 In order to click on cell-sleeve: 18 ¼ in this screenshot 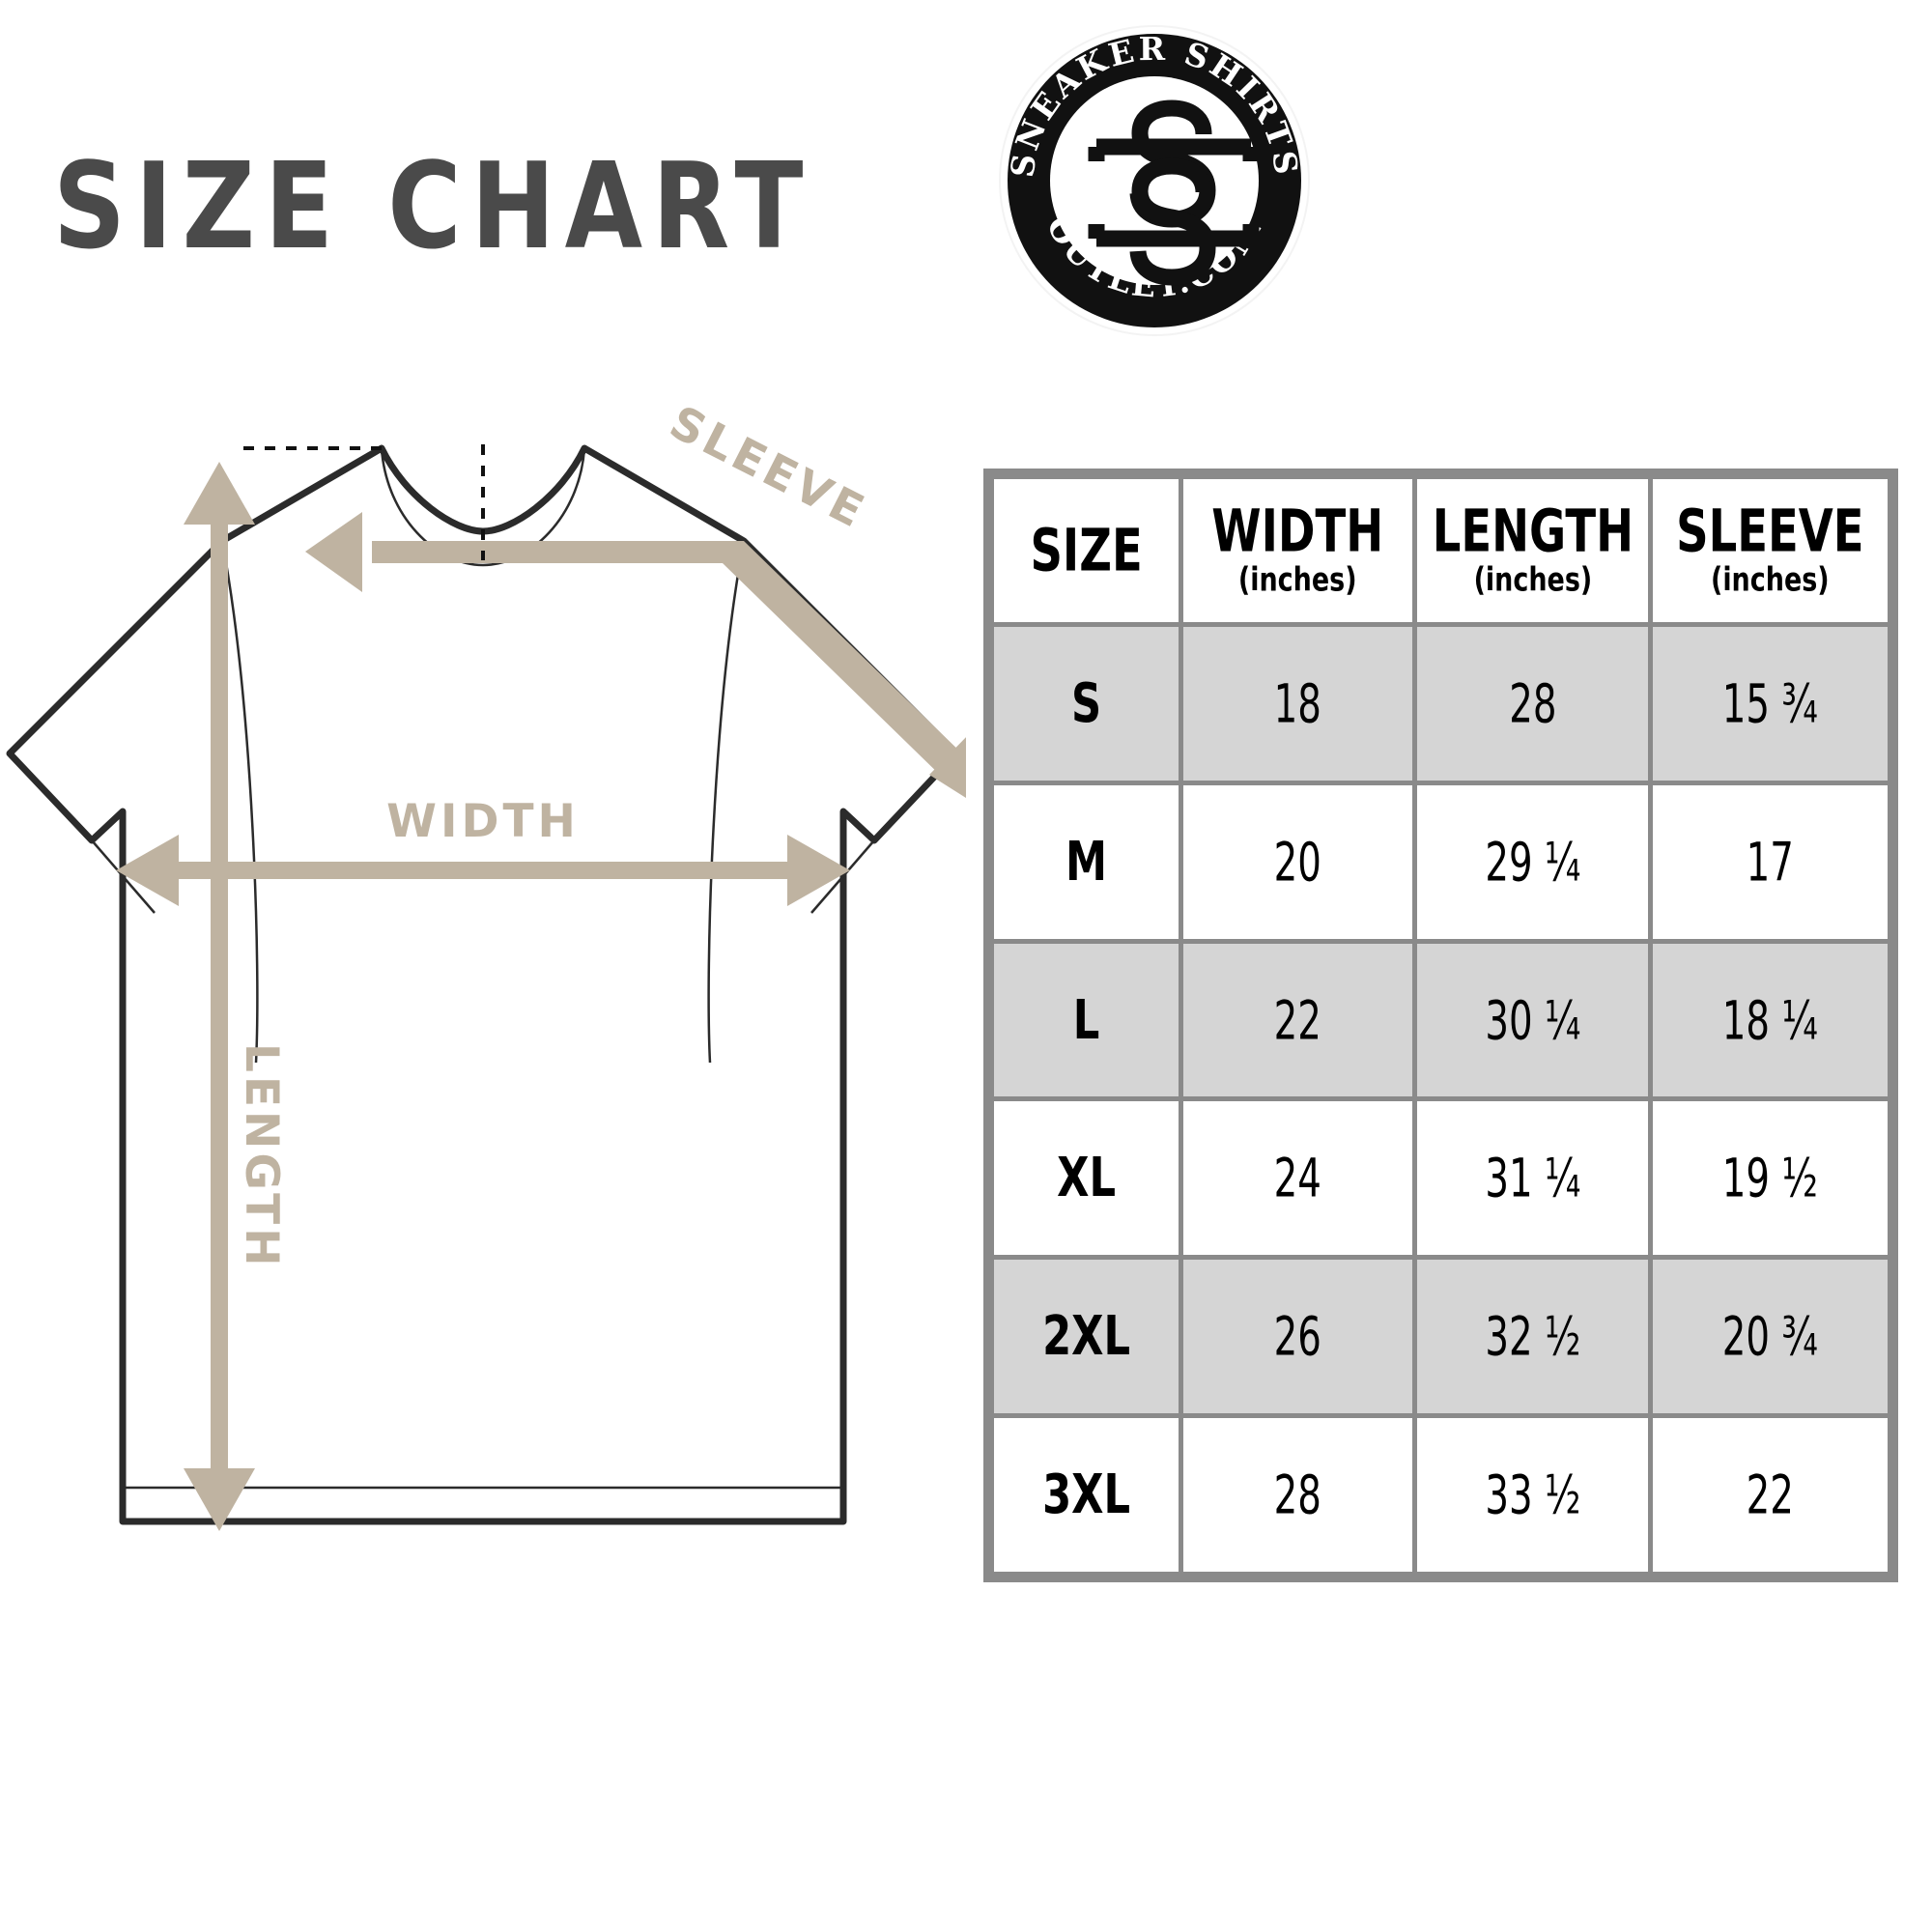, I will do `click(1770, 1020)`.